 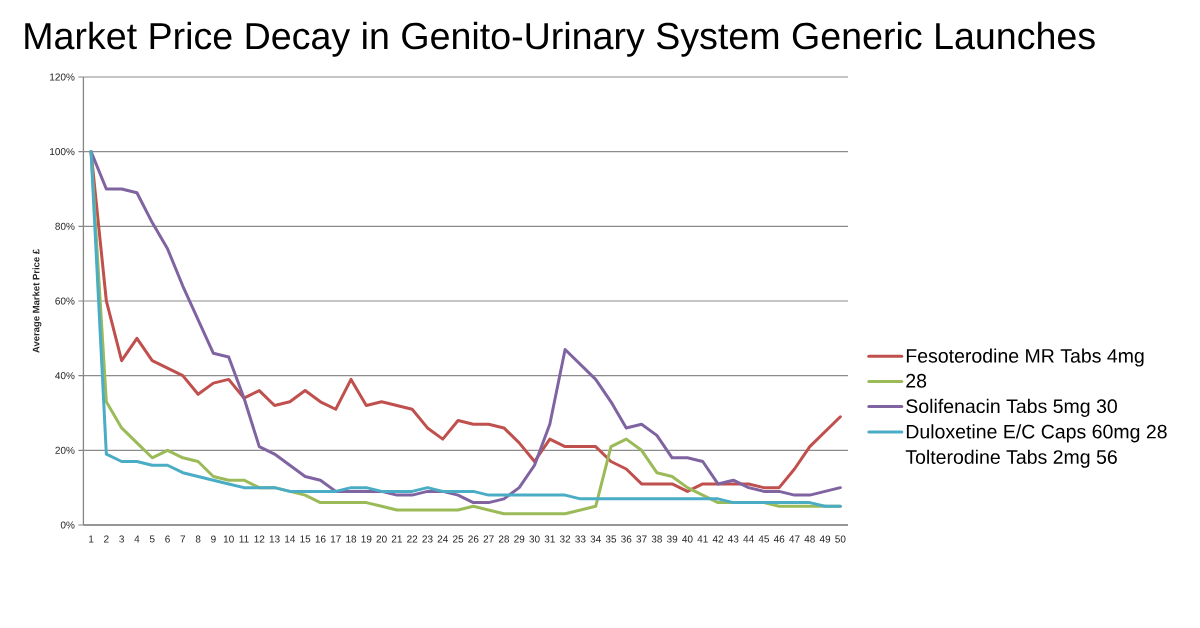 What do you see at coordinates (1011, 407) in the screenshot?
I see `legend-label: Solifenacin Tabs 5mg 30` at bounding box center [1011, 407].